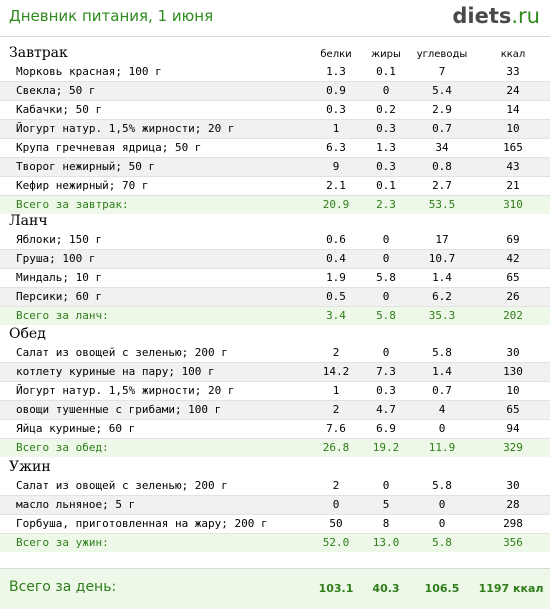 The image size is (550, 609). What do you see at coordinates (513, 258) in the screenshot?
I see `food-kcal: 42` at bounding box center [513, 258].